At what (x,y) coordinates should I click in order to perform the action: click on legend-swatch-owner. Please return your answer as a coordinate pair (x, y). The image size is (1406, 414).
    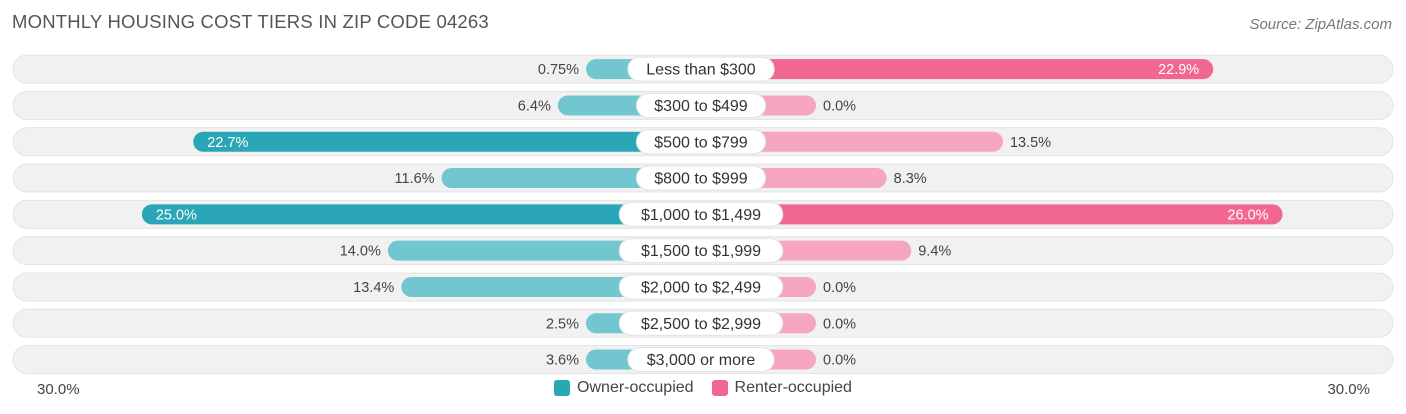
    Looking at the image, I should click on (562, 388).